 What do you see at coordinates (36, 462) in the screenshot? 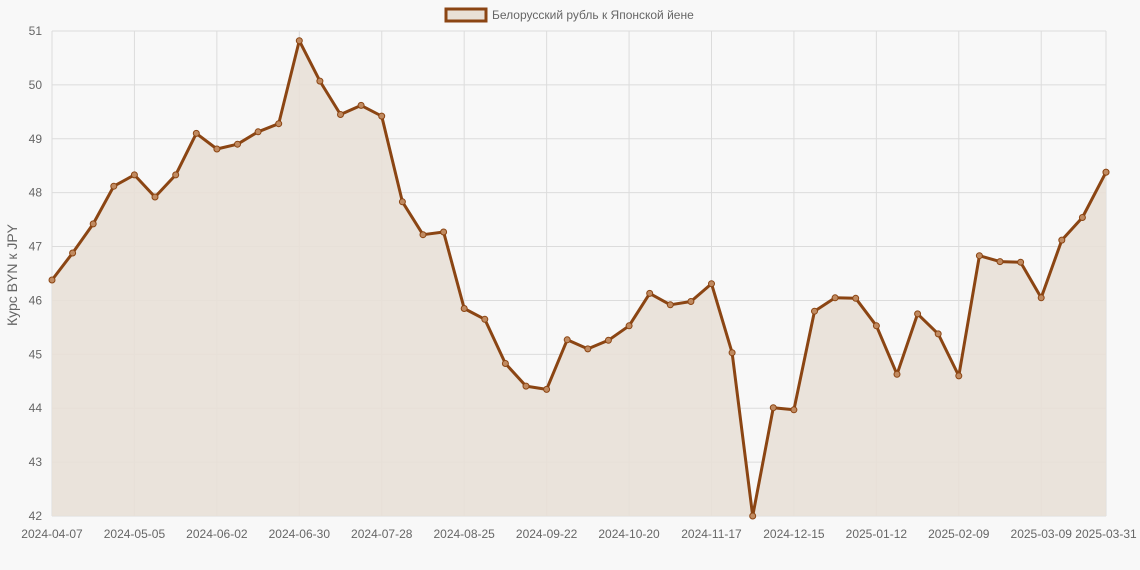
I see `y-tick-label: 43` at bounding box center [36, 462].